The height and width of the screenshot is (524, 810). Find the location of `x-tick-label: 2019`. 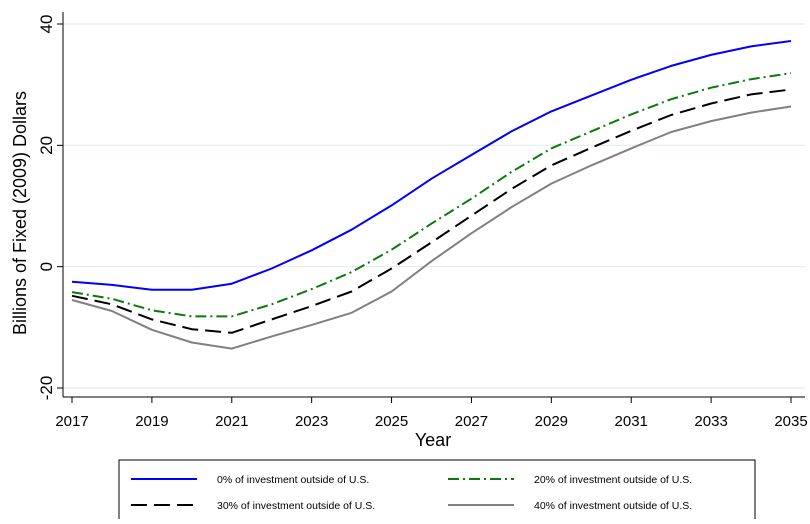

x-tick-label: 2019 is located at coordinates (151, 421).